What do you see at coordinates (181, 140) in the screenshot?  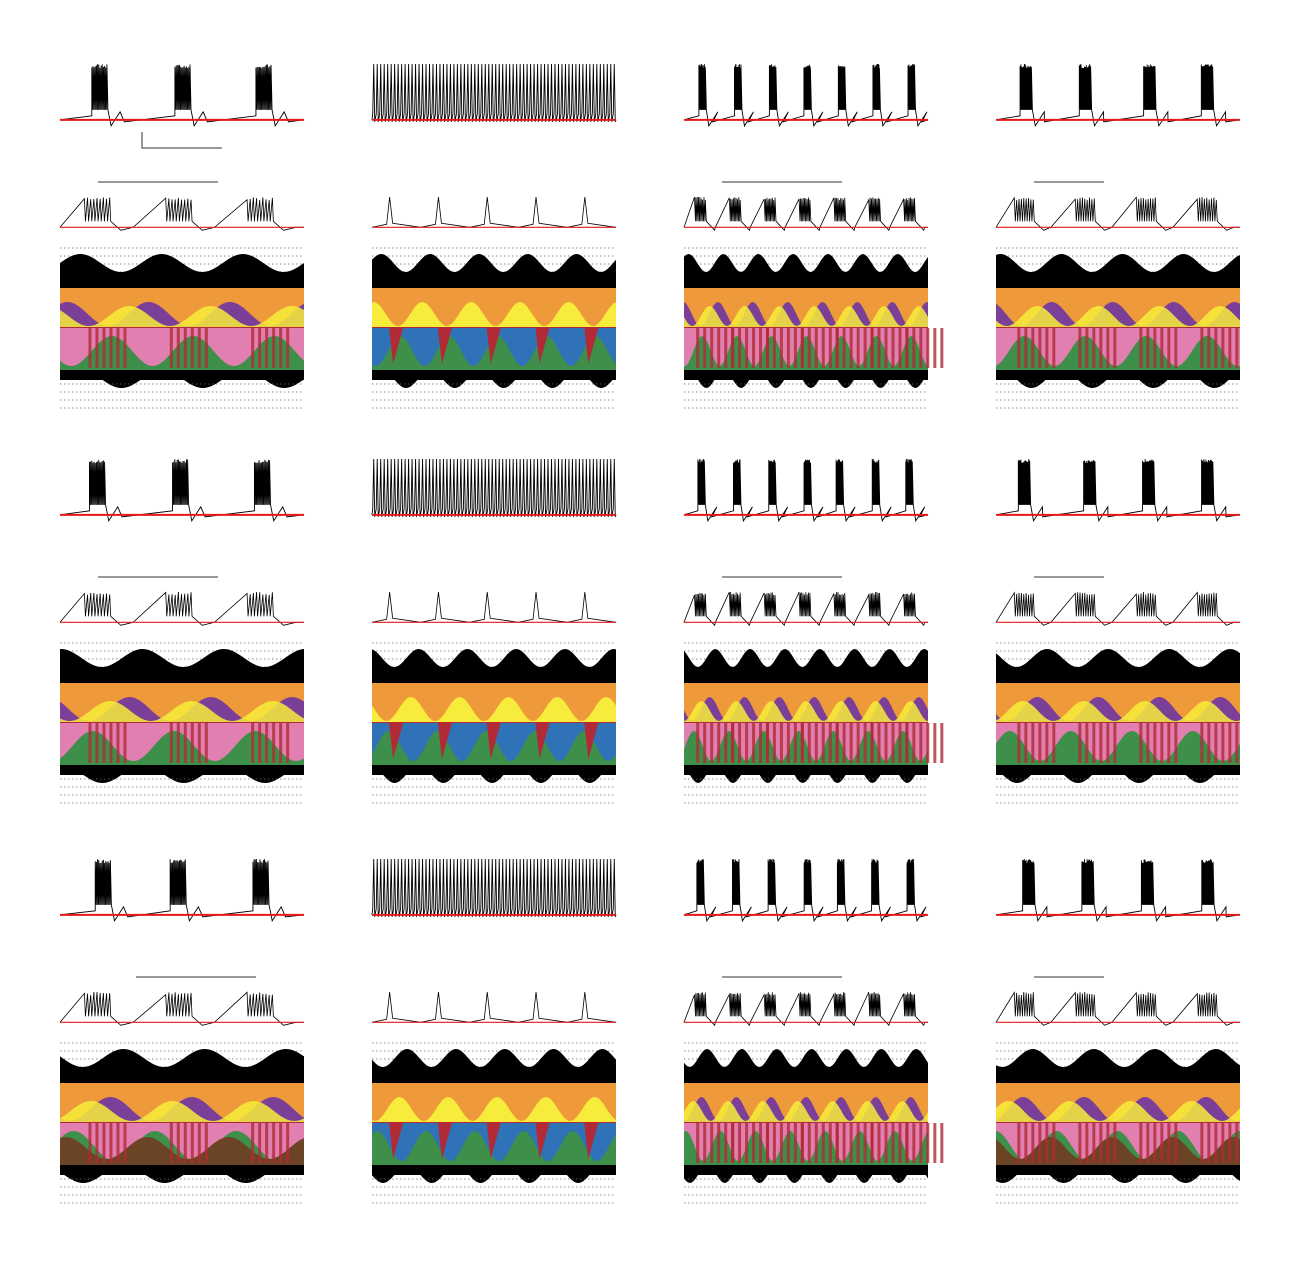 I see `scale-bar-L` at bounding box center [181, 140].